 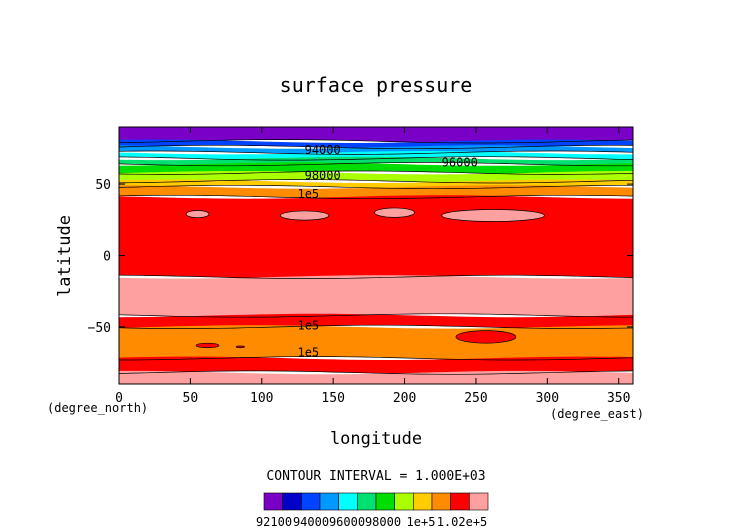 I want to click on contour-label: 98000, so click(x=323, y=176).